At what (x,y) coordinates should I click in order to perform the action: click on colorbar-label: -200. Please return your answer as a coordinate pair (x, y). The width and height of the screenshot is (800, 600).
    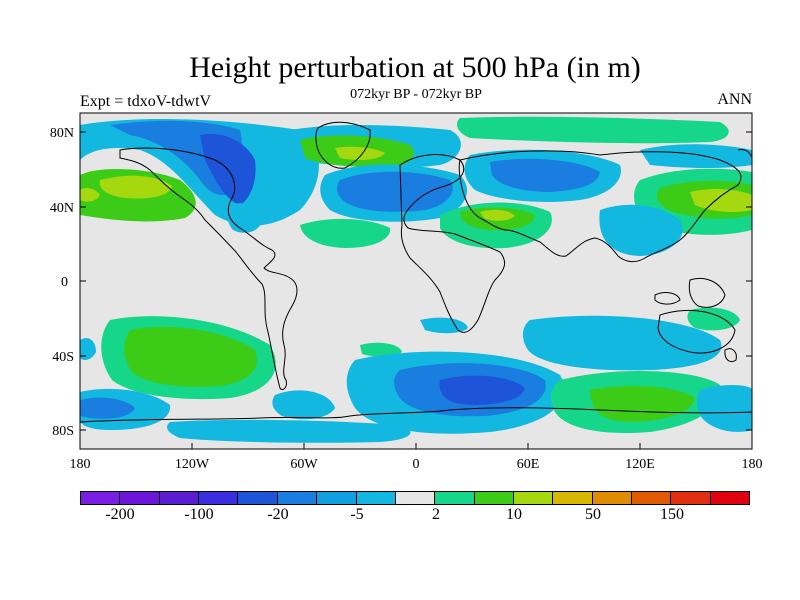
    Looking at the image, I should click on (120, 514).